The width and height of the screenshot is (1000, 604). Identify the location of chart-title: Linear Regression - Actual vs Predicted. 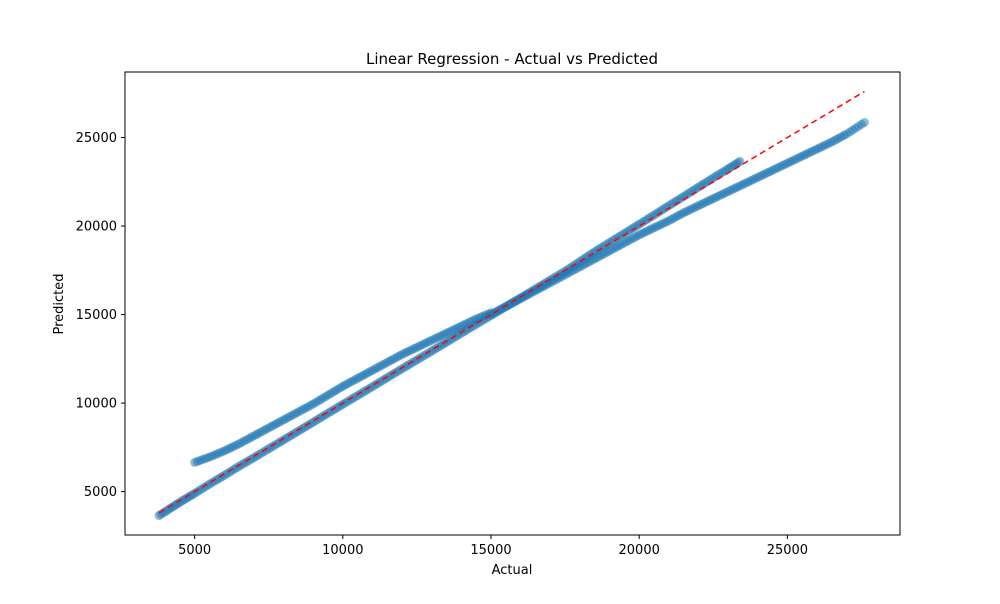
(512, 59).